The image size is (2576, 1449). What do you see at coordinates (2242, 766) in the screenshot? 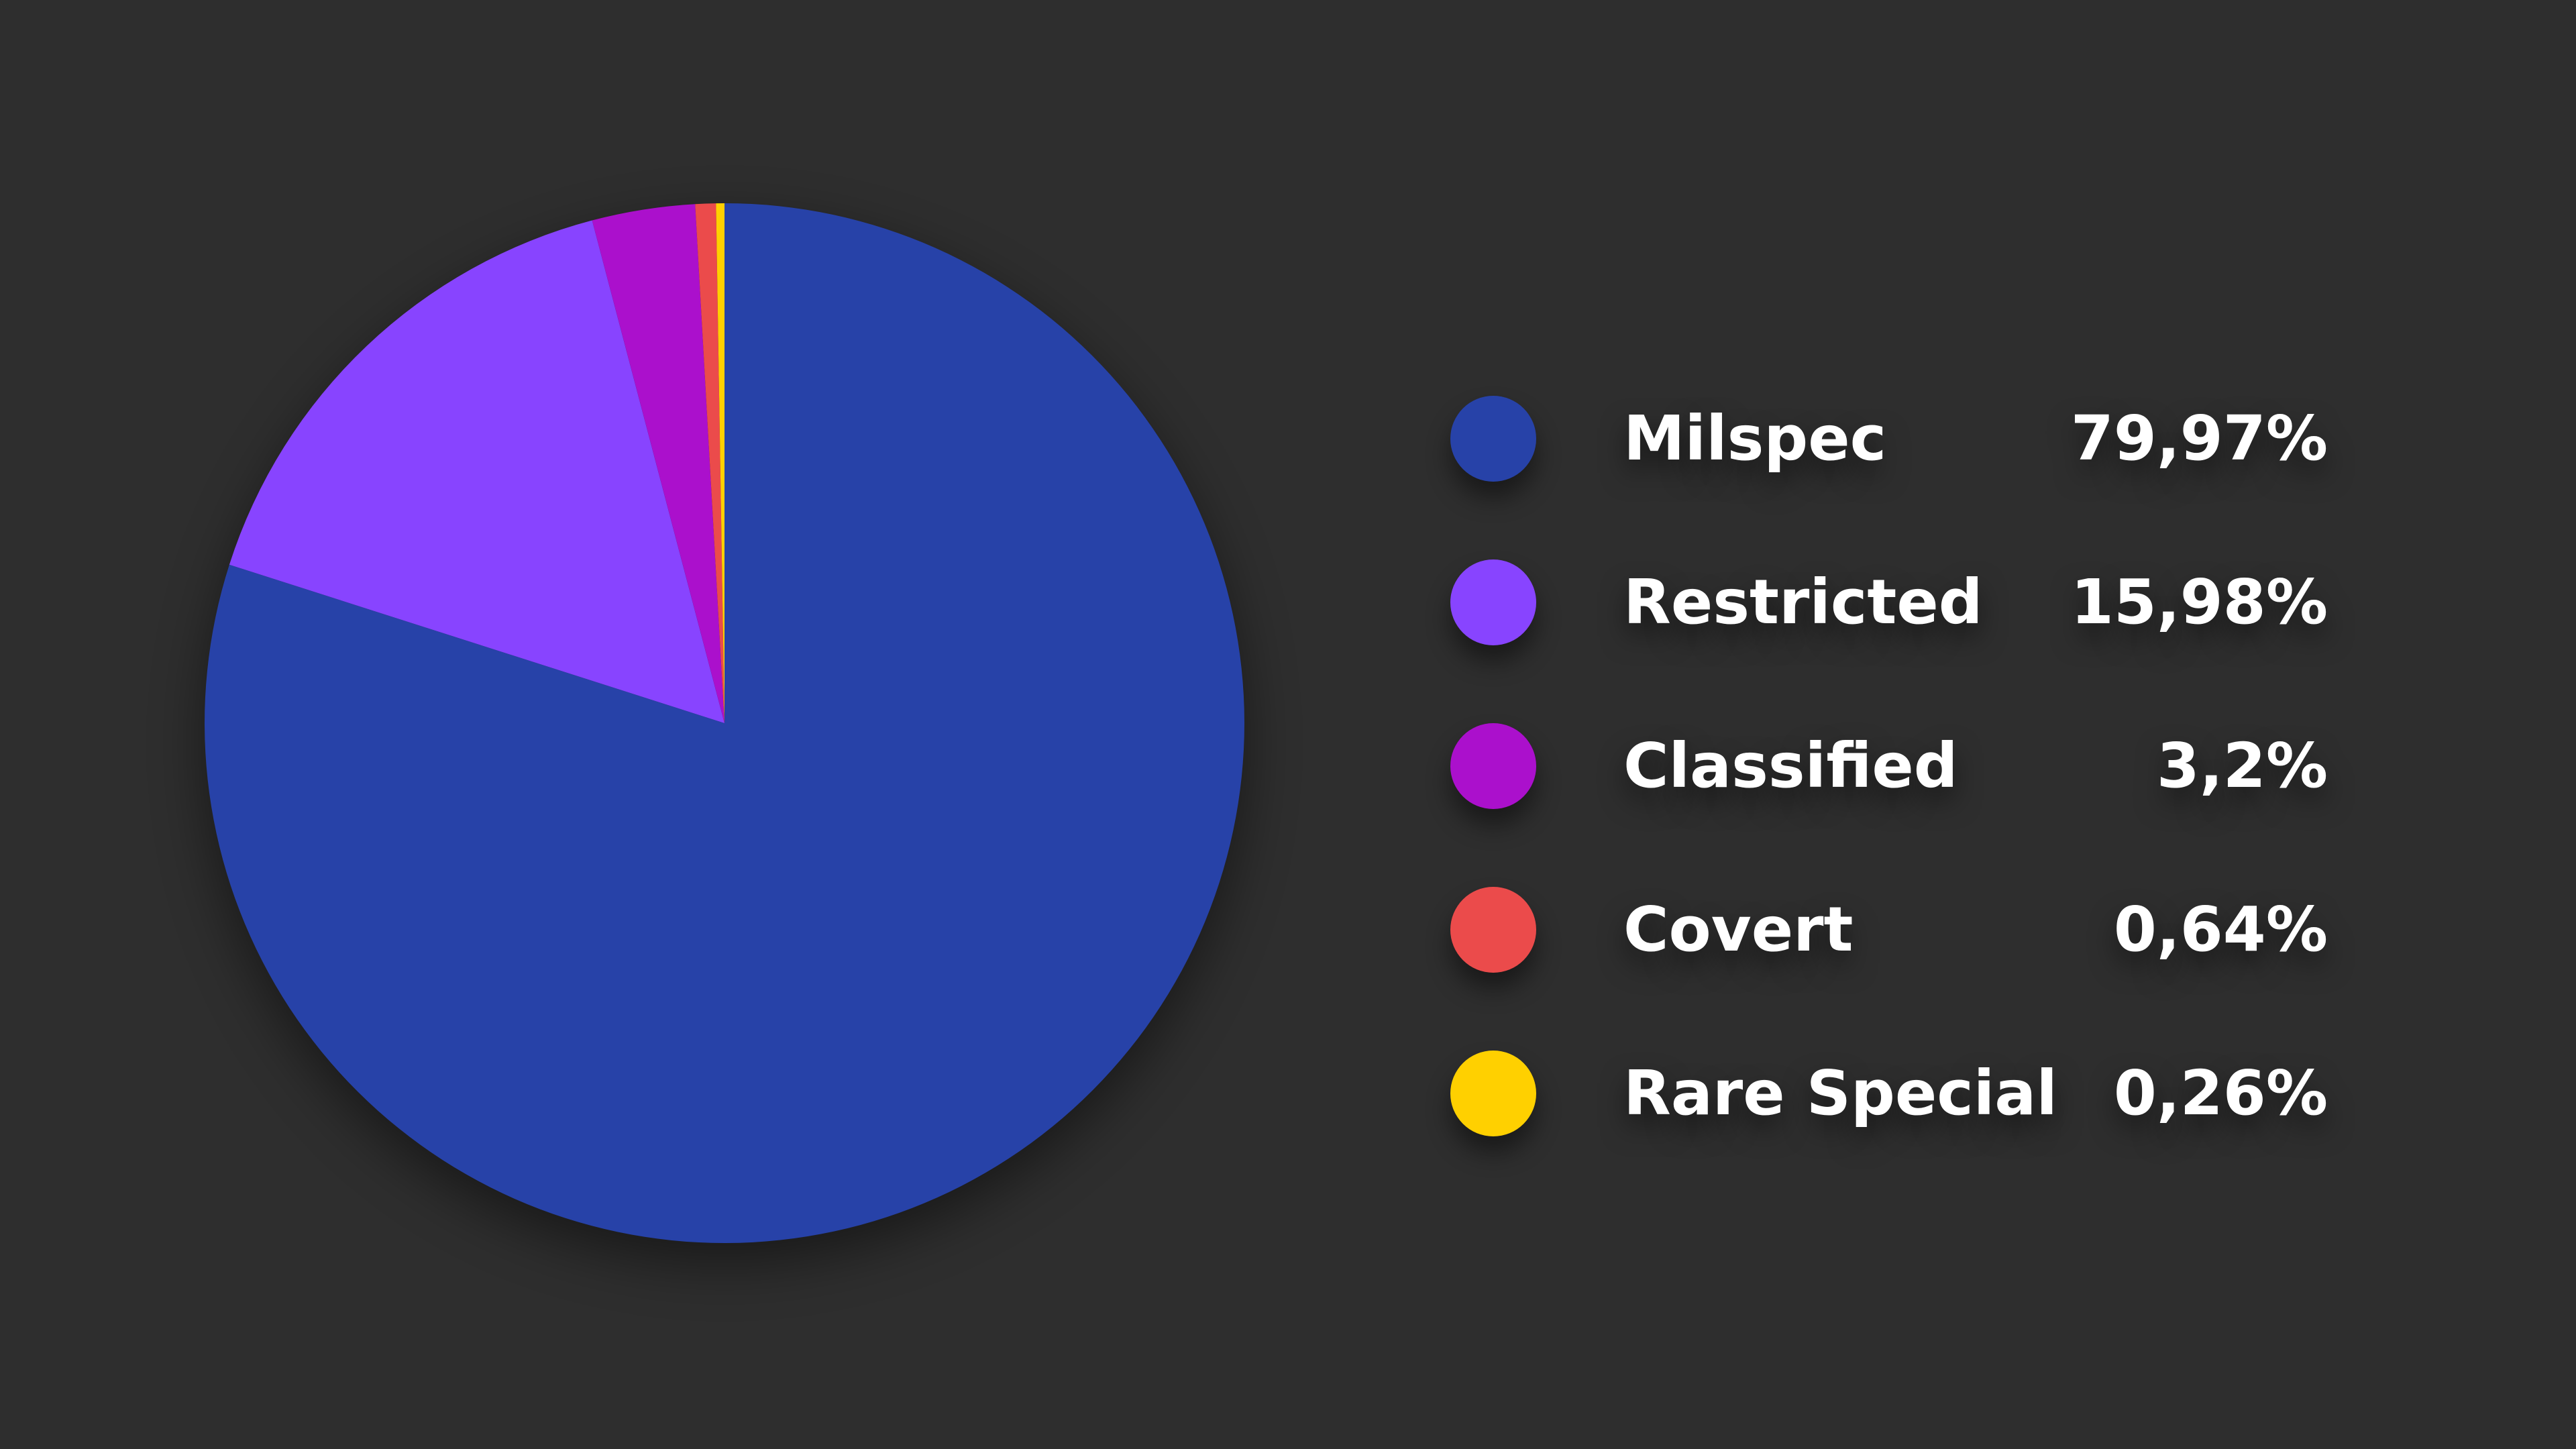
I see `legend-value: 3,2%` at bounding box center [2242, 766].